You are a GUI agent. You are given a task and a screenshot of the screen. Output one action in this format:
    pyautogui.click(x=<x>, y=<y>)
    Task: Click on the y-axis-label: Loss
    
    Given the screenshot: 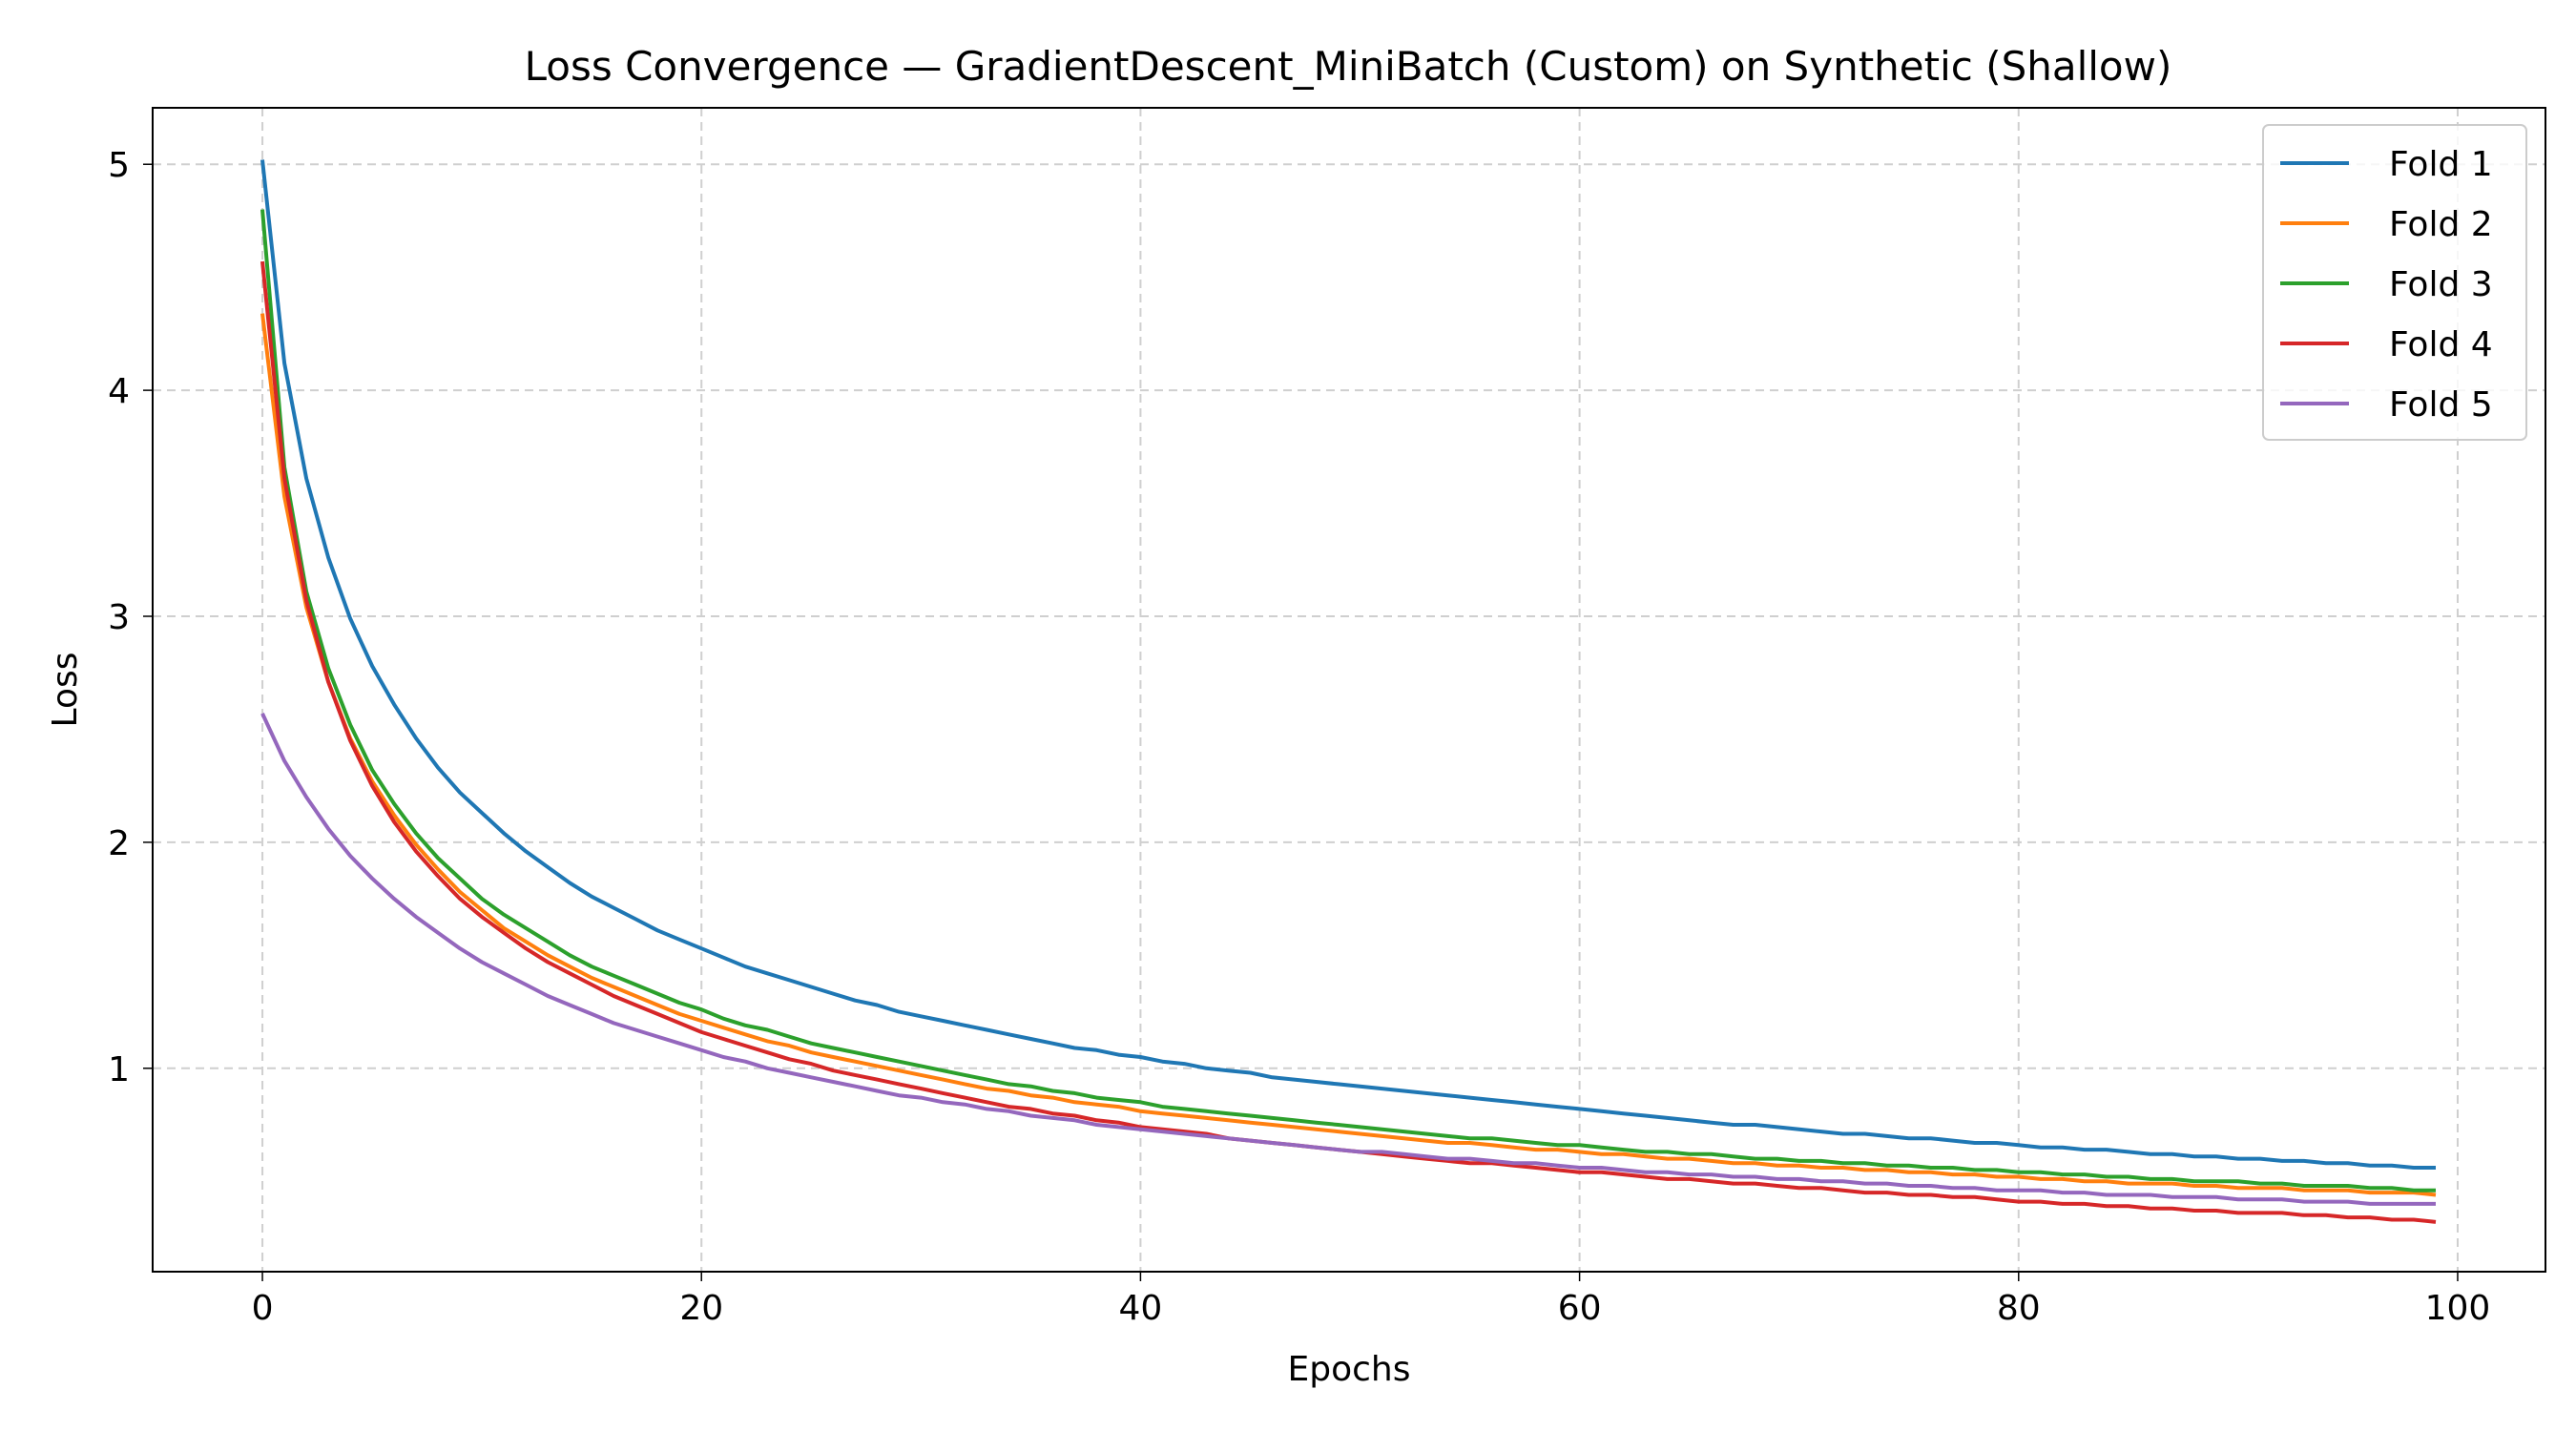 What is the action you would take?
    pyautogui.click(x=65, y=690)
    